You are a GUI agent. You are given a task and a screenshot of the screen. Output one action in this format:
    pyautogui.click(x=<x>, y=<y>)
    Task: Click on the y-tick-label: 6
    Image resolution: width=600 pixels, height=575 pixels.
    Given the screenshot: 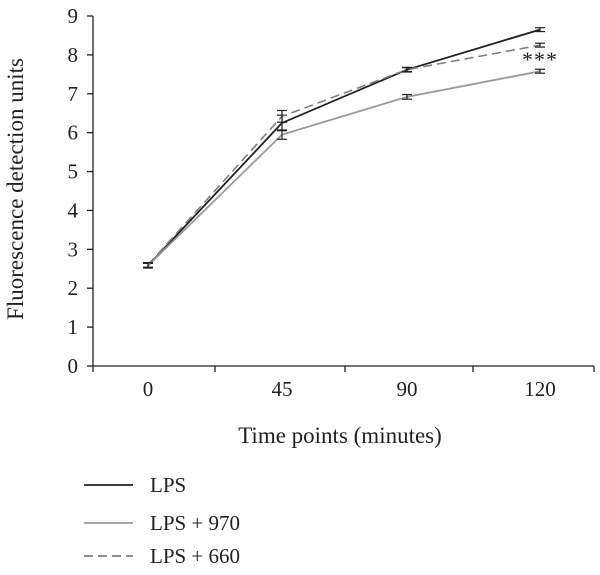 What is the action you would take?
    pyautogui.click(x=73, y=133)
    